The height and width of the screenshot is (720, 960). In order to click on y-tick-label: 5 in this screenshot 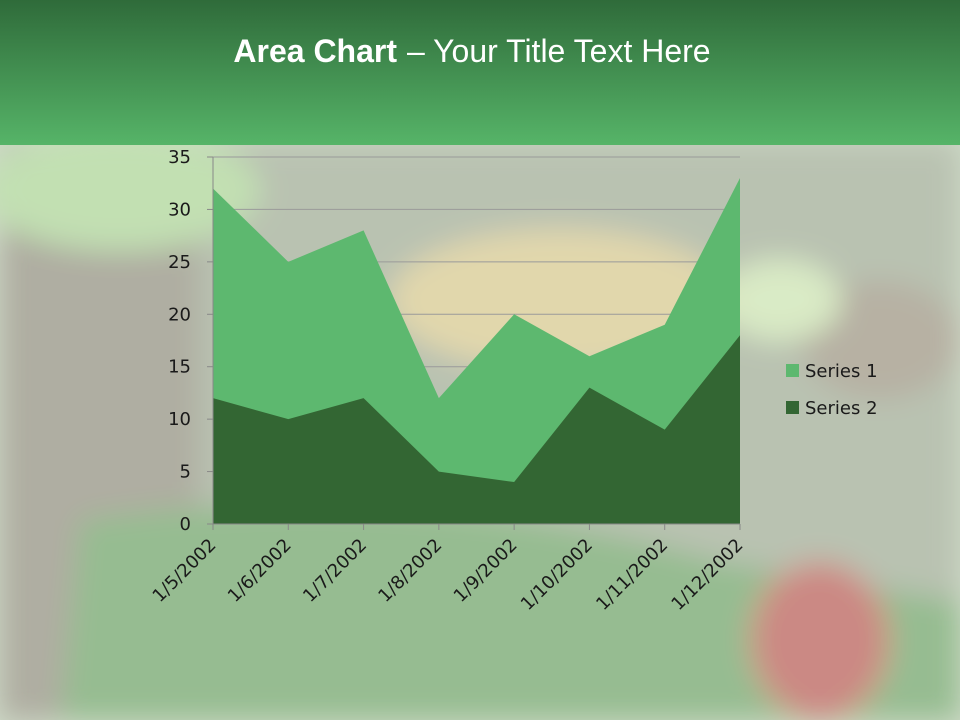, I will do `click(185, 472)`.